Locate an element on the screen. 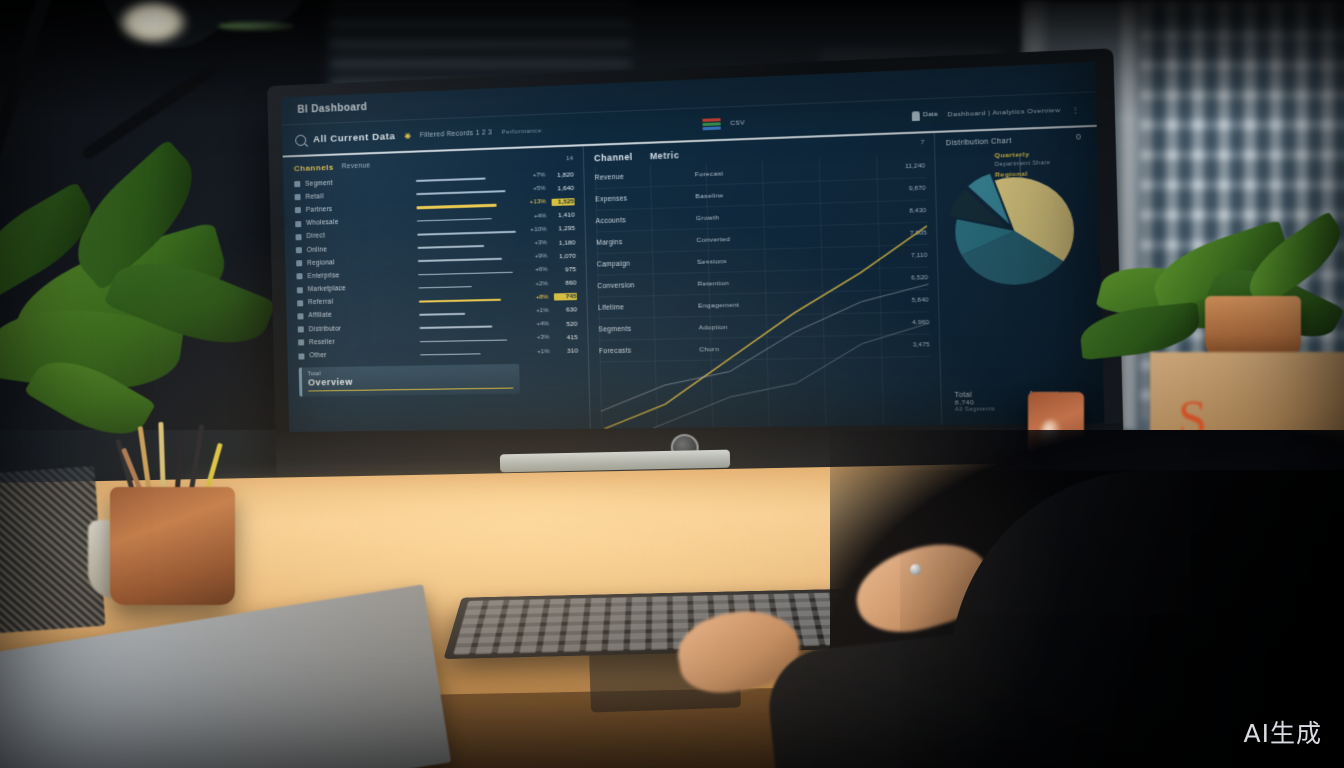 Image resolution: width=1344 pixels, height=768 pixels. metric-value: 1,525 is located at coordinates (563, 202).